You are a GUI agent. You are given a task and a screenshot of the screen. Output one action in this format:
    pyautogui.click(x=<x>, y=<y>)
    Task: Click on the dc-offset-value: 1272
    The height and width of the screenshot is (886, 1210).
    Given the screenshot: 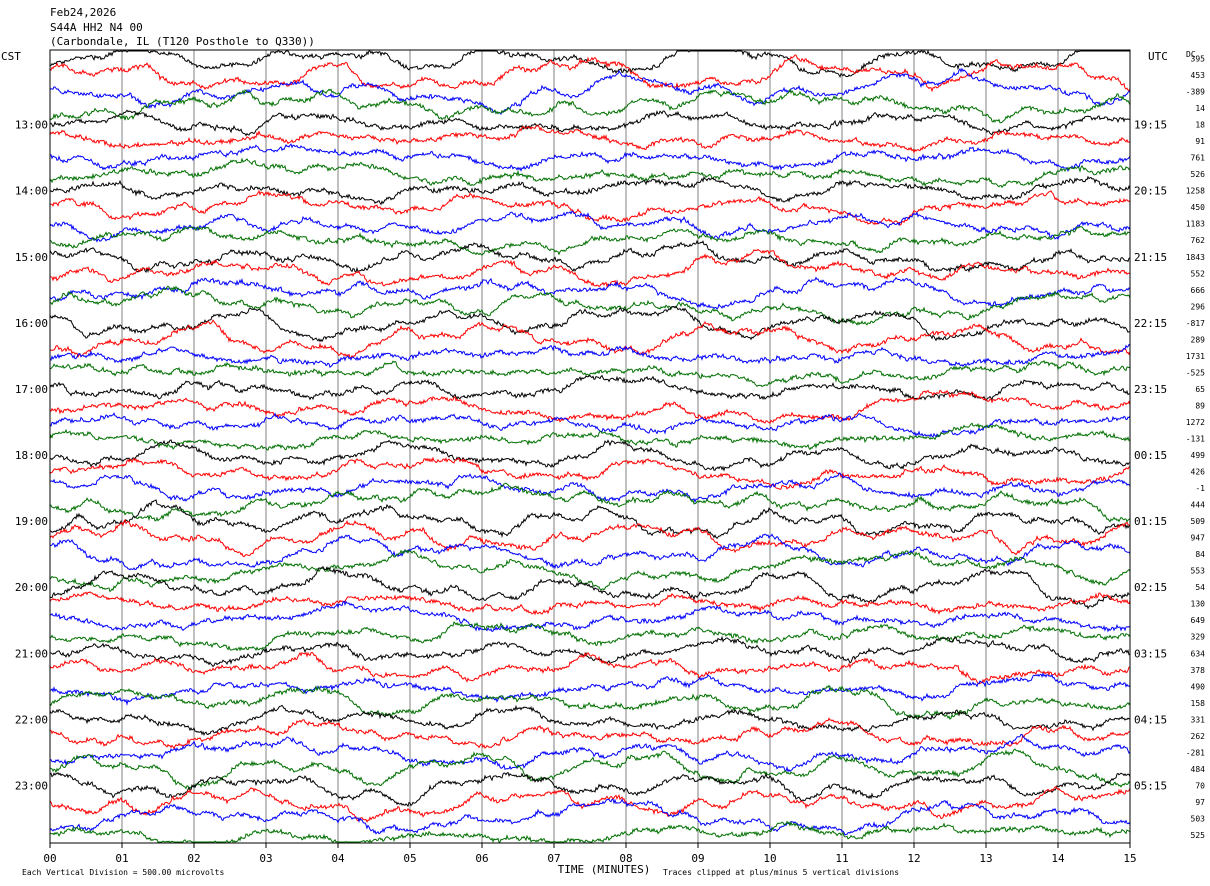 What is the action you would take?
    pyautogui.click(x=1195, y=422)
    